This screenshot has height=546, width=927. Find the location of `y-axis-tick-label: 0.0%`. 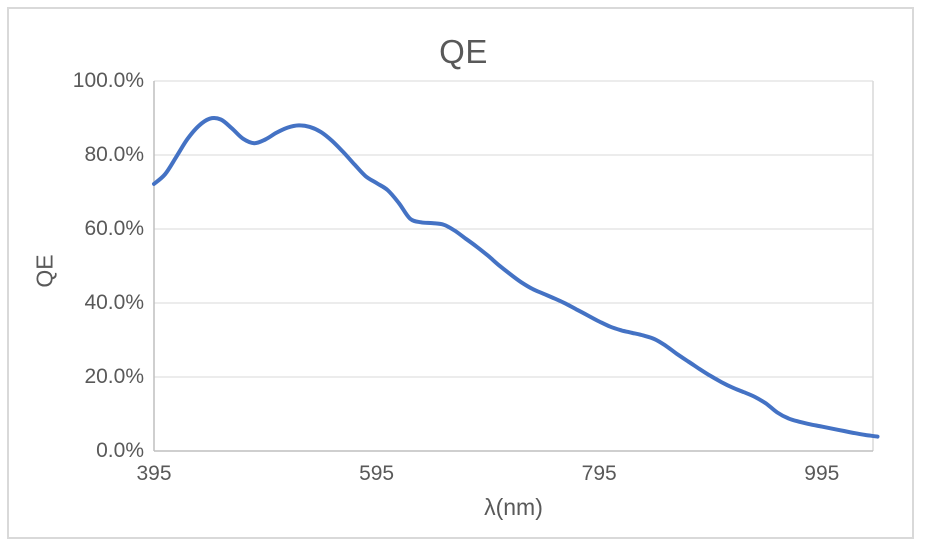

y-axis-tick-label: 0.0% is located at coordinates (120, 450).